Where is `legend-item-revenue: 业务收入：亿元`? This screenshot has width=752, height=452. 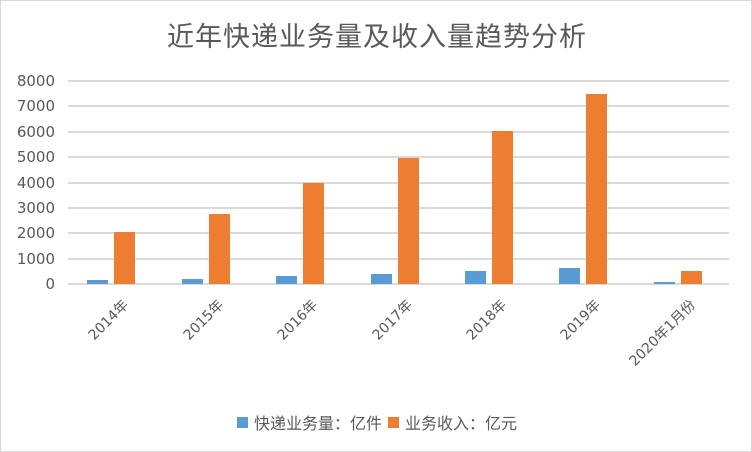
legend-item-revenue: 业务收入：亿元 is located at coordinates (452, 422).